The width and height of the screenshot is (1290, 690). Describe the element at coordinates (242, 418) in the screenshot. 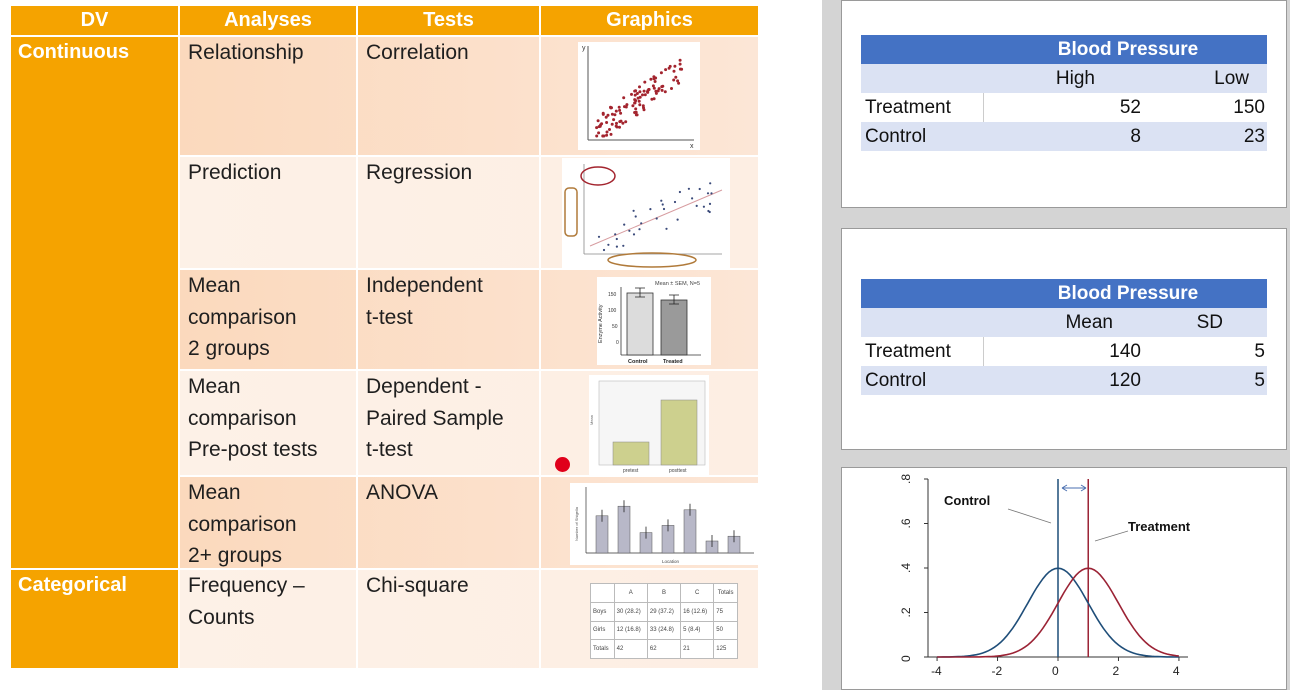

I see `analysis-line: comparison` at that location.